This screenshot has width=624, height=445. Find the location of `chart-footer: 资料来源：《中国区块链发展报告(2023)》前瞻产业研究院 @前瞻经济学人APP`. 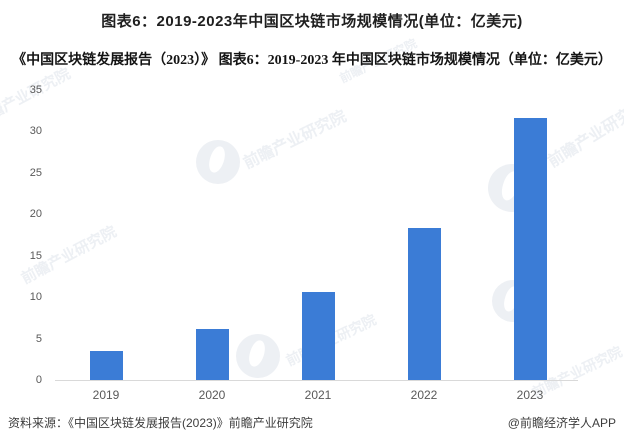

chart-footer: 资料来源：《中国区块链发展报告(2023)》前瞻产业研究院 @前瞻经济学人APP is located at coordinates (312, 422).